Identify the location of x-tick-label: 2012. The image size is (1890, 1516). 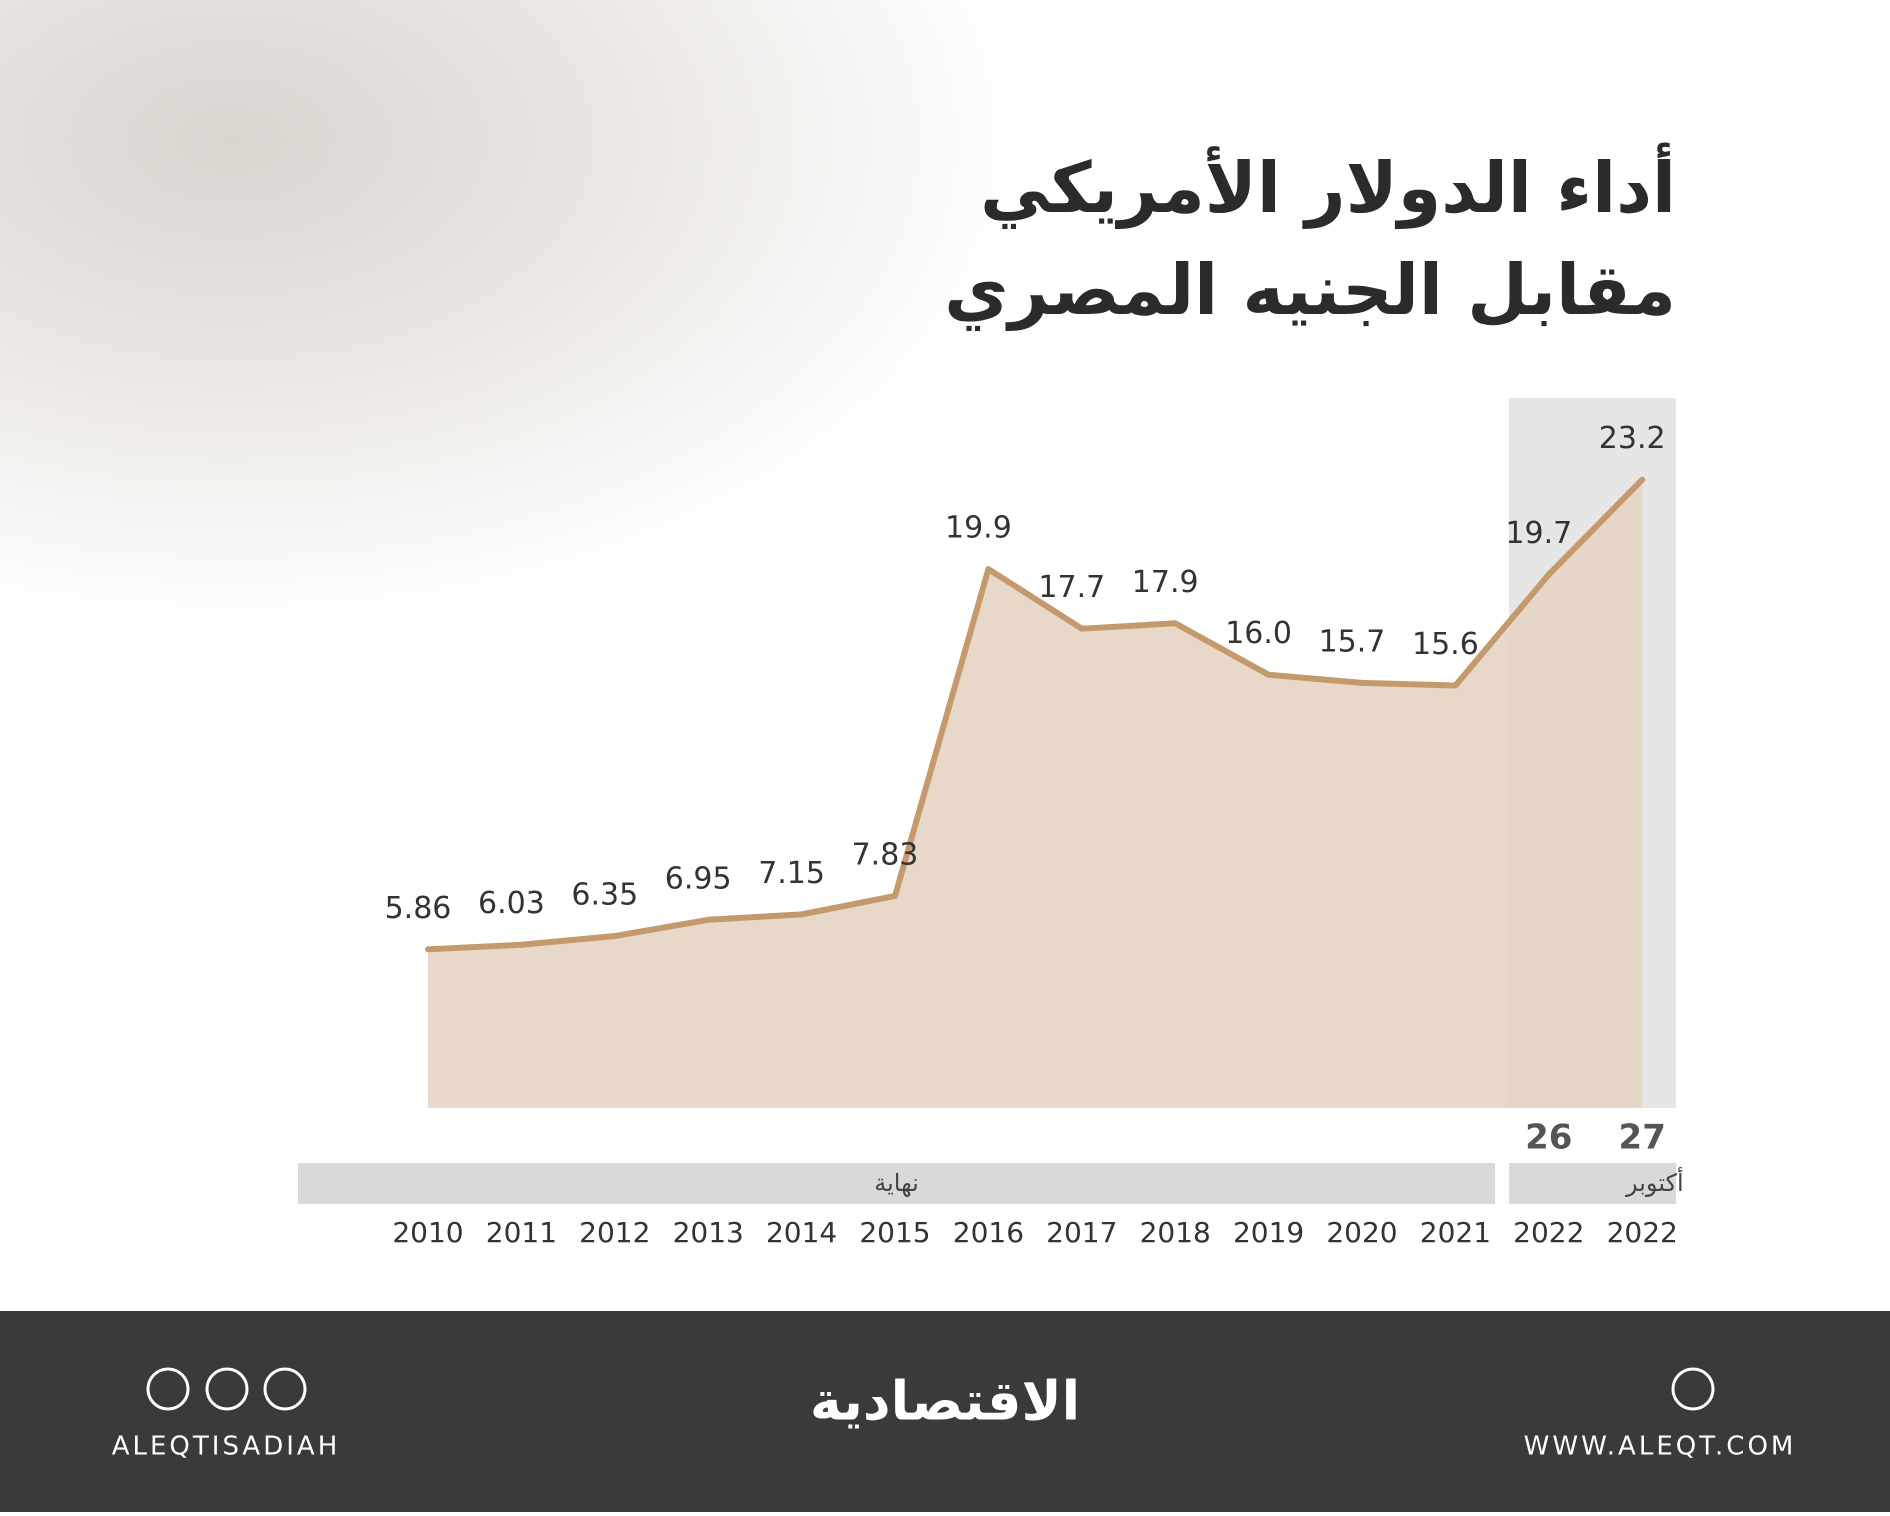
(614, 1232).